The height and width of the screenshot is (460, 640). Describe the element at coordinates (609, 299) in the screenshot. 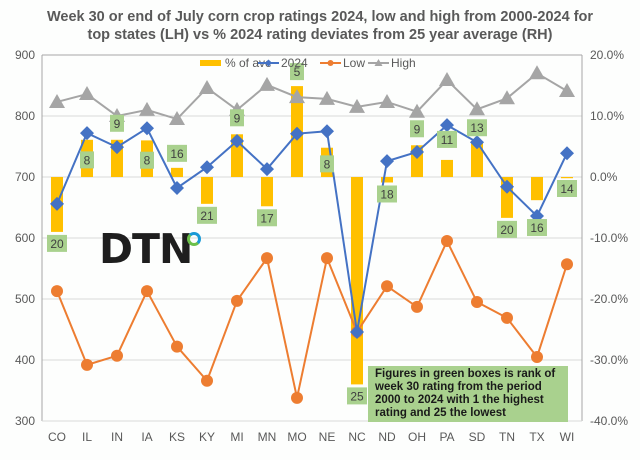

I see `right-axis-tick-label: -20.0%` at that location.